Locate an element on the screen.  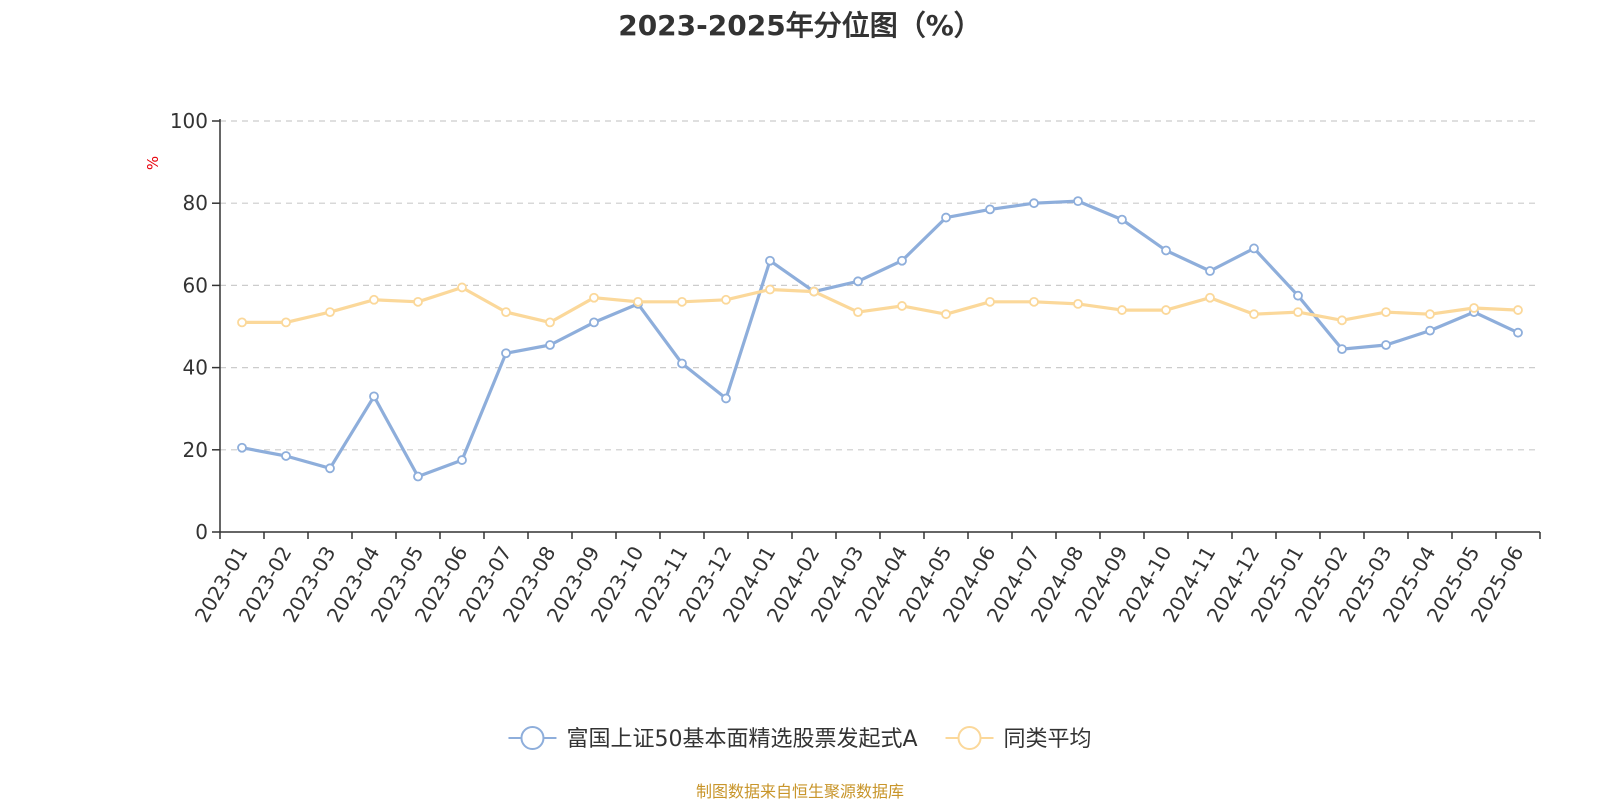
legend-label: 同类平均 is located at coordinates (1048, 739).